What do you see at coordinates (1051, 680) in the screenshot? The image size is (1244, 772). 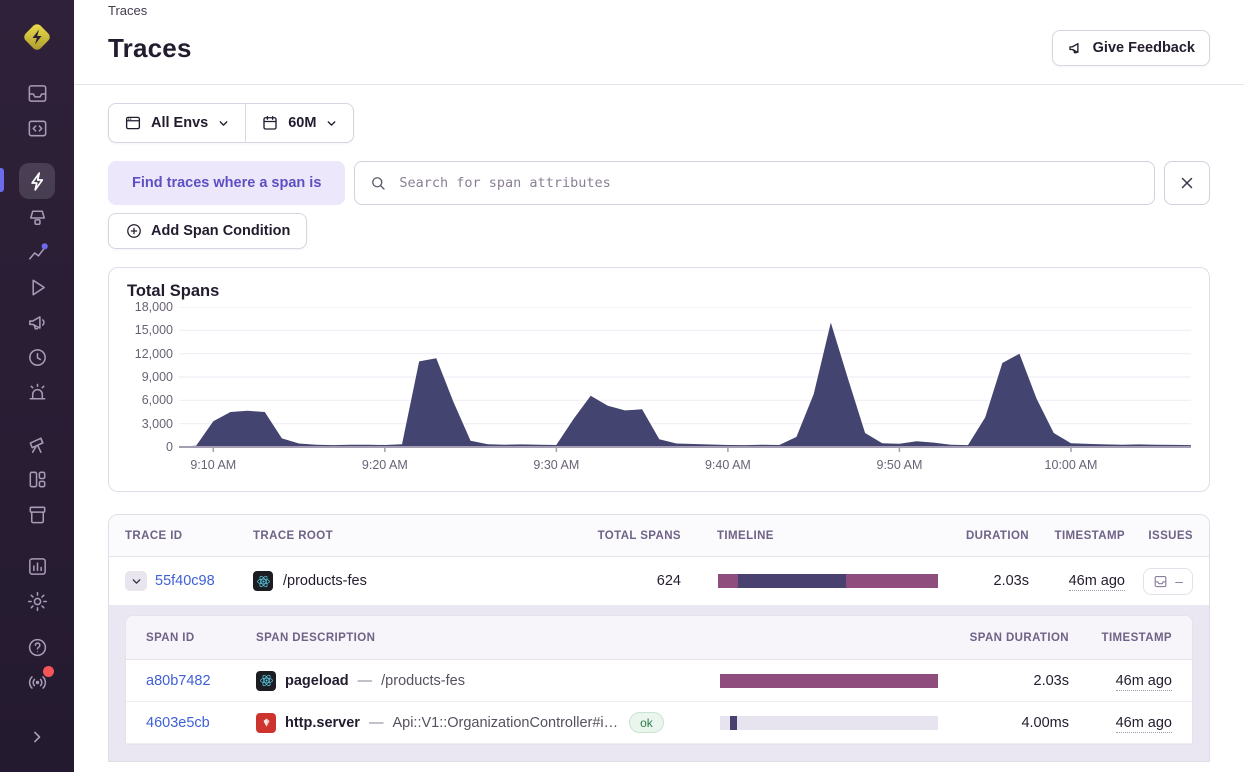 I see `span-duration: 2.03s` at bounding box center [1051, 680].